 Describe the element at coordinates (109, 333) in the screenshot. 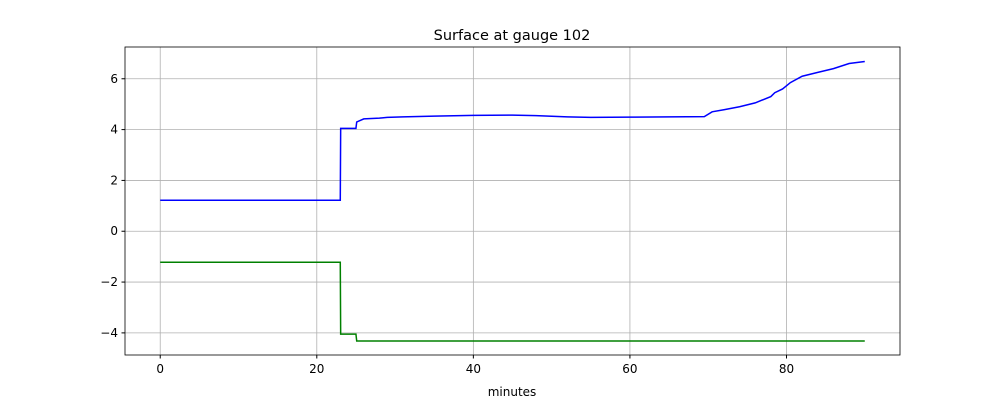

I see `y-tick-label: −4` at that location.